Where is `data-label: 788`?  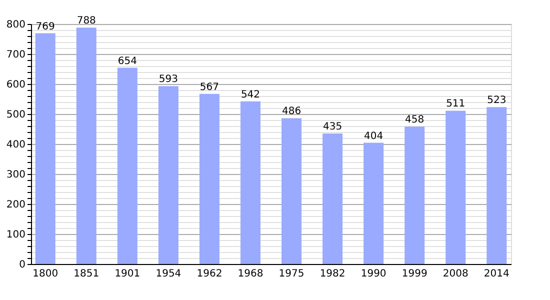
data-label: 788 is located at coordinates (86, 21).